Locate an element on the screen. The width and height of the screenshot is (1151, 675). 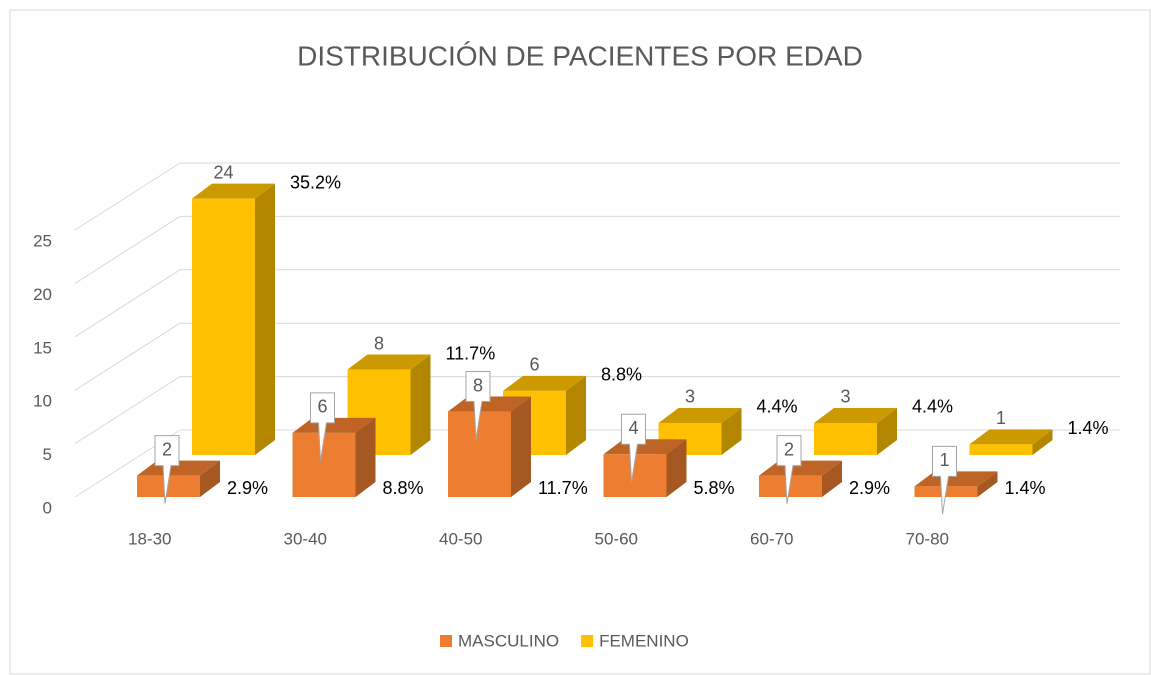
x-tick-label: 50-60 is located at coordinates (616, 538).